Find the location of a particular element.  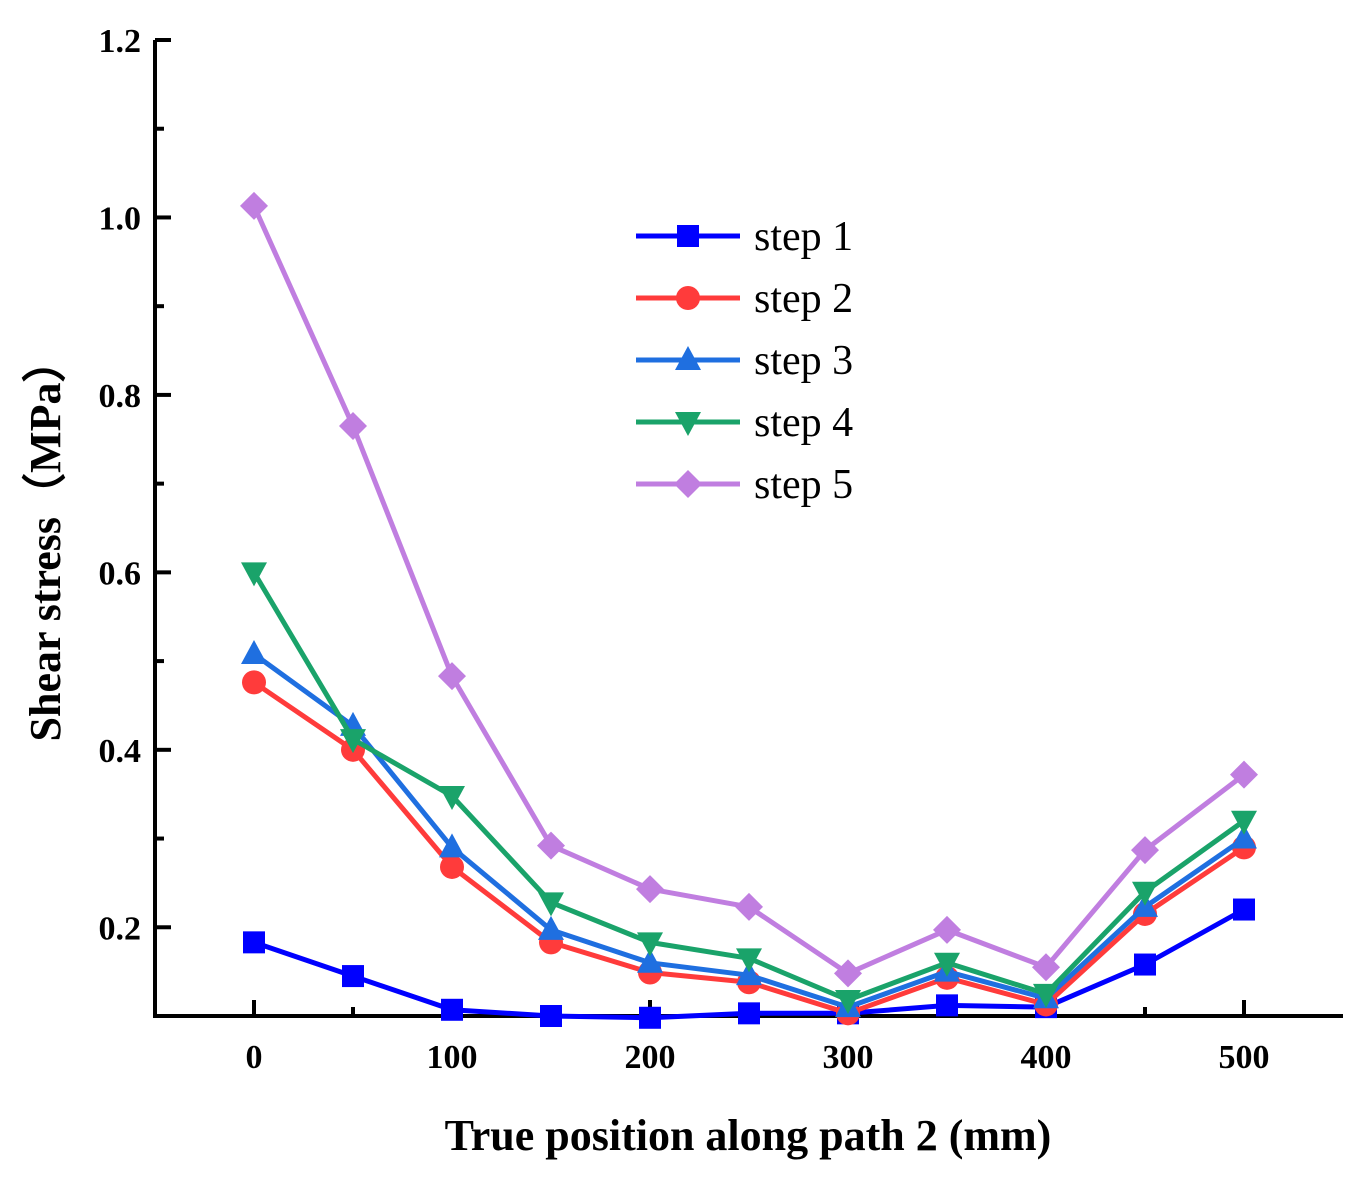

y-tick-label: 0.2 is located at coordinates (120, 928).